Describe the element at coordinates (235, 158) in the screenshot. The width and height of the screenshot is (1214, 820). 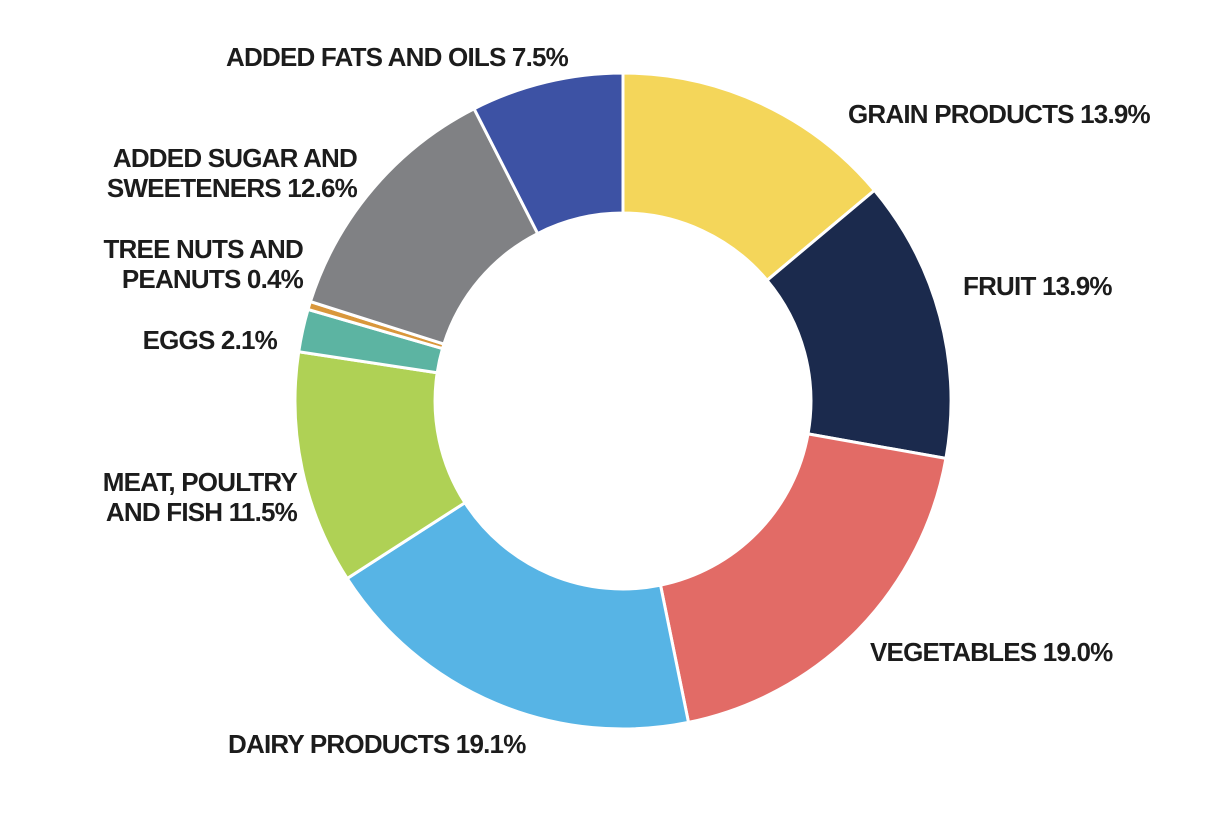
I see `slice-label-line: ADDED SUGAR AND` at that location.